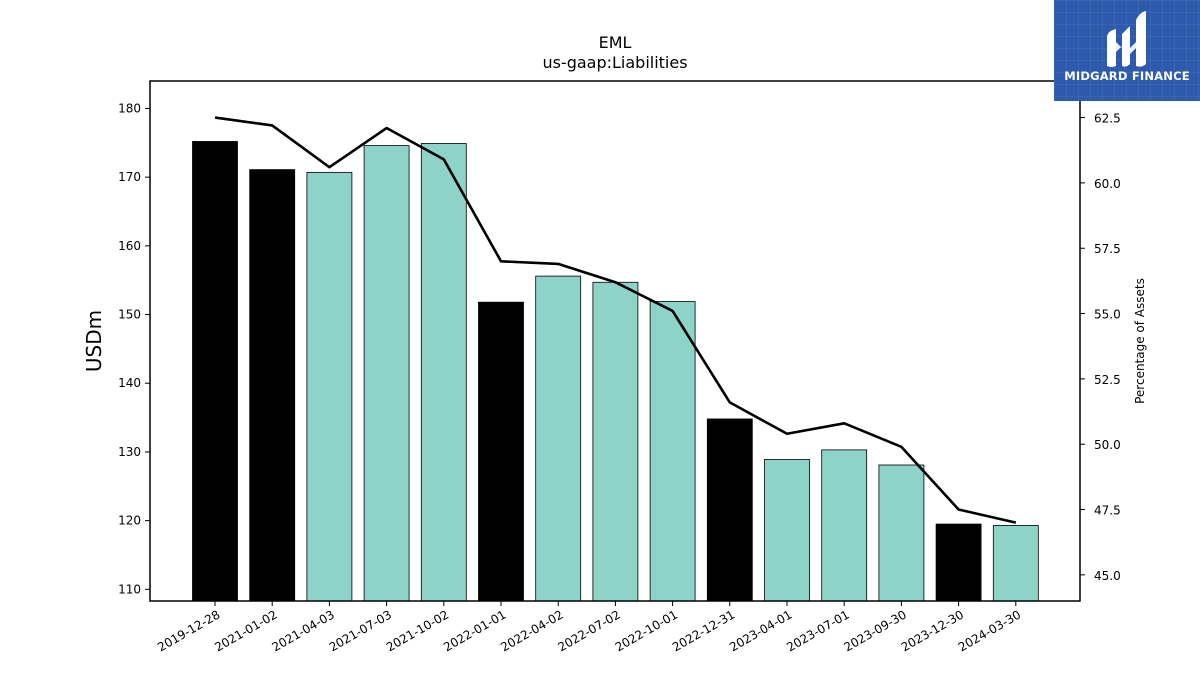  I want to click on midgard-logo-icon, so click(1126, 39).